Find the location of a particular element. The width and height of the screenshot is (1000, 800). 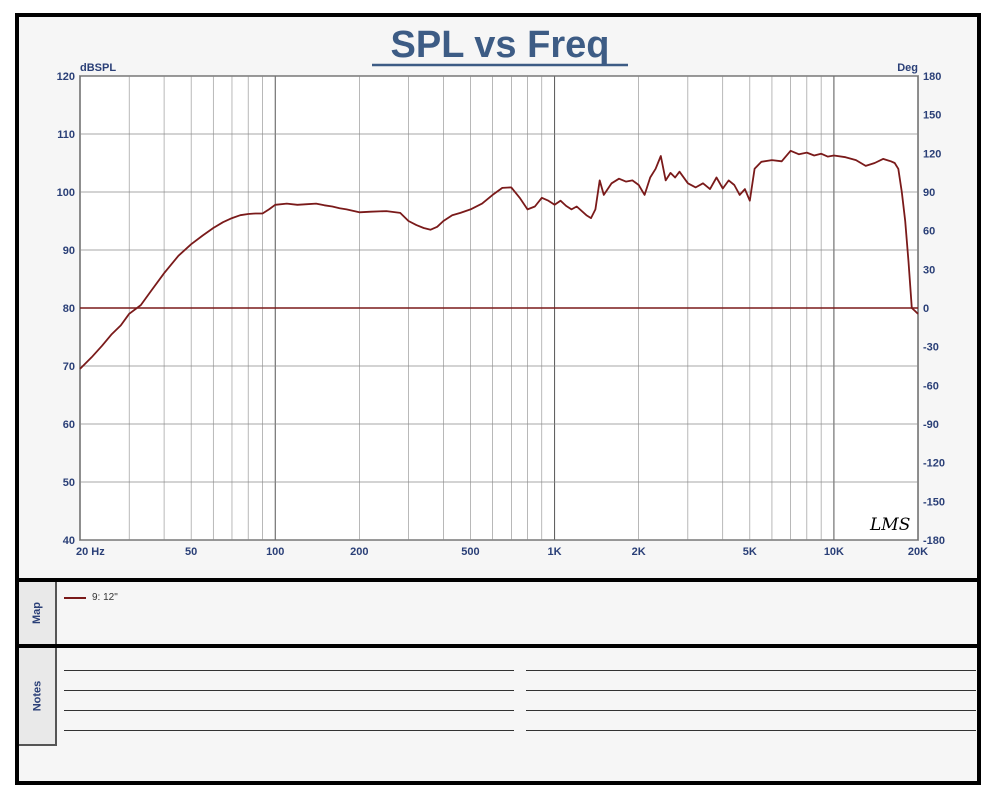

map-tab: Map is located at coordinates (38, 613).